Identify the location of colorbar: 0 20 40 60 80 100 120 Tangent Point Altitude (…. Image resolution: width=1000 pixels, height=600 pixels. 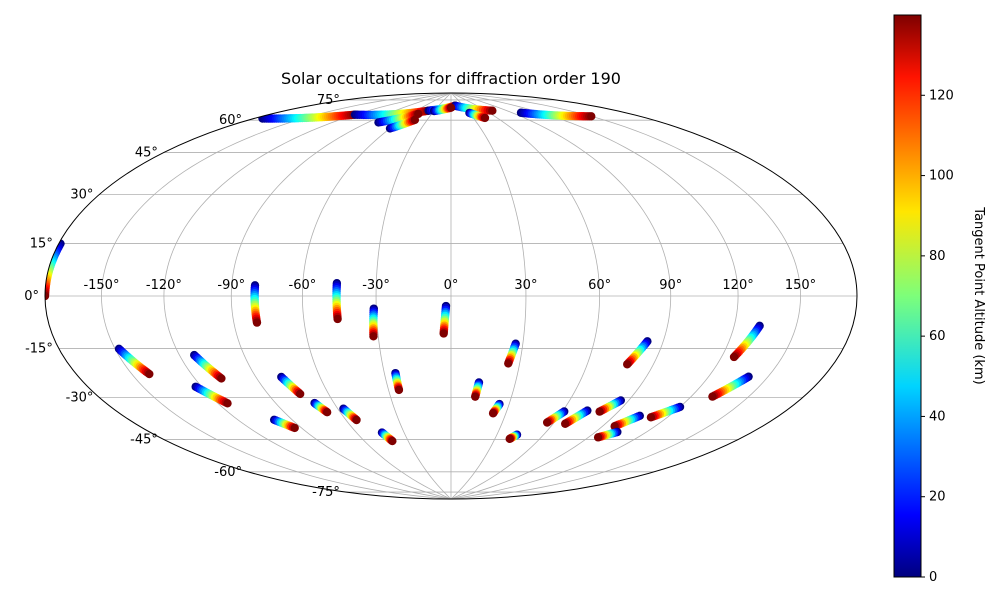
(939, 299).